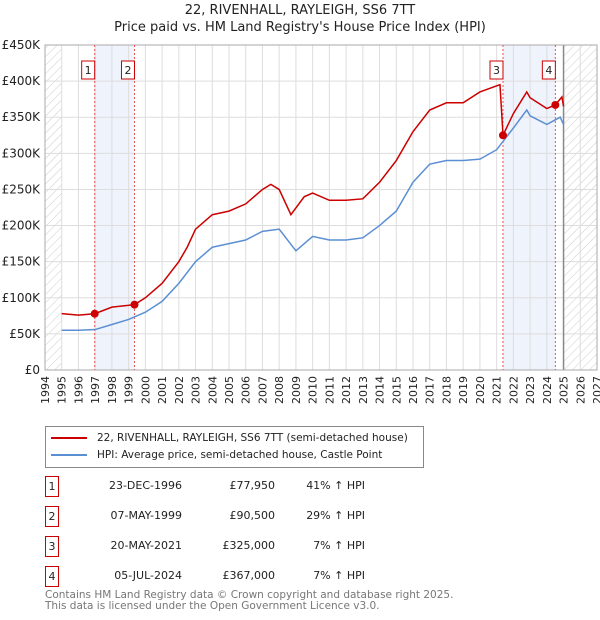  Describe the element at coordinates (52, 576) in the screenshot. I see `sale-marker-badge: 4` at that location.